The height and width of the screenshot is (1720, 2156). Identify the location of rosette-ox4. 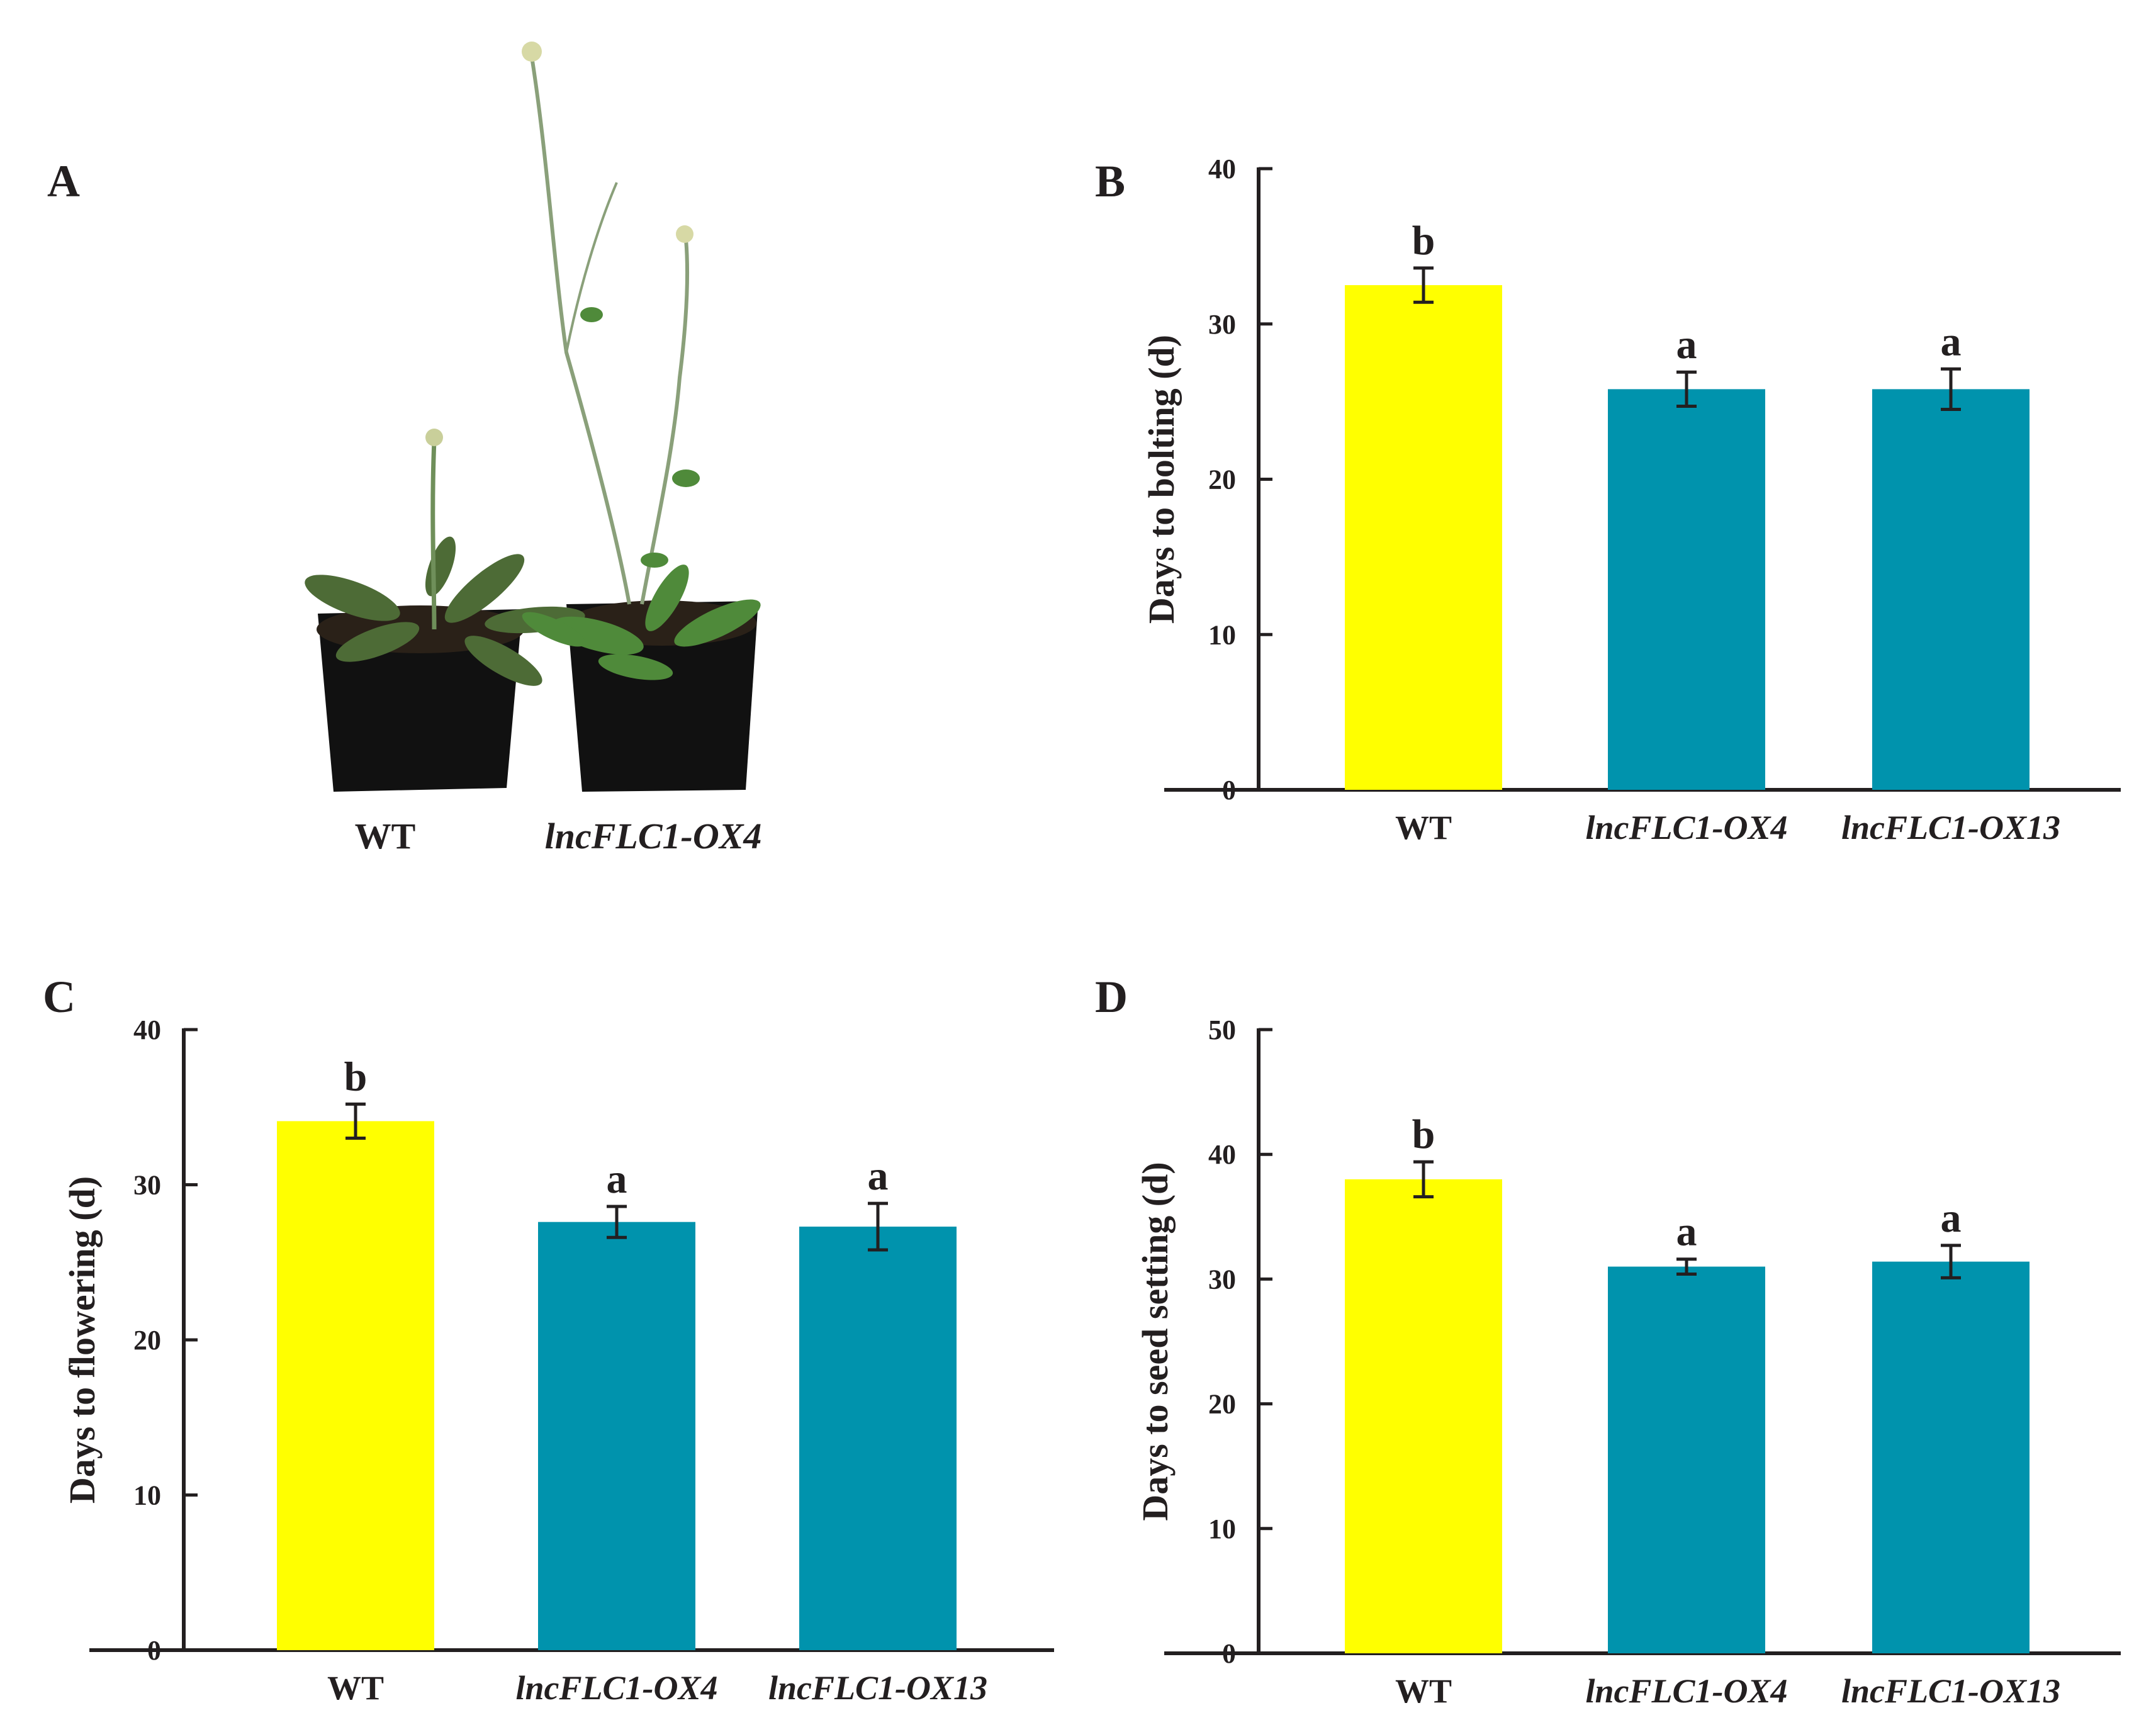
(641, 622).